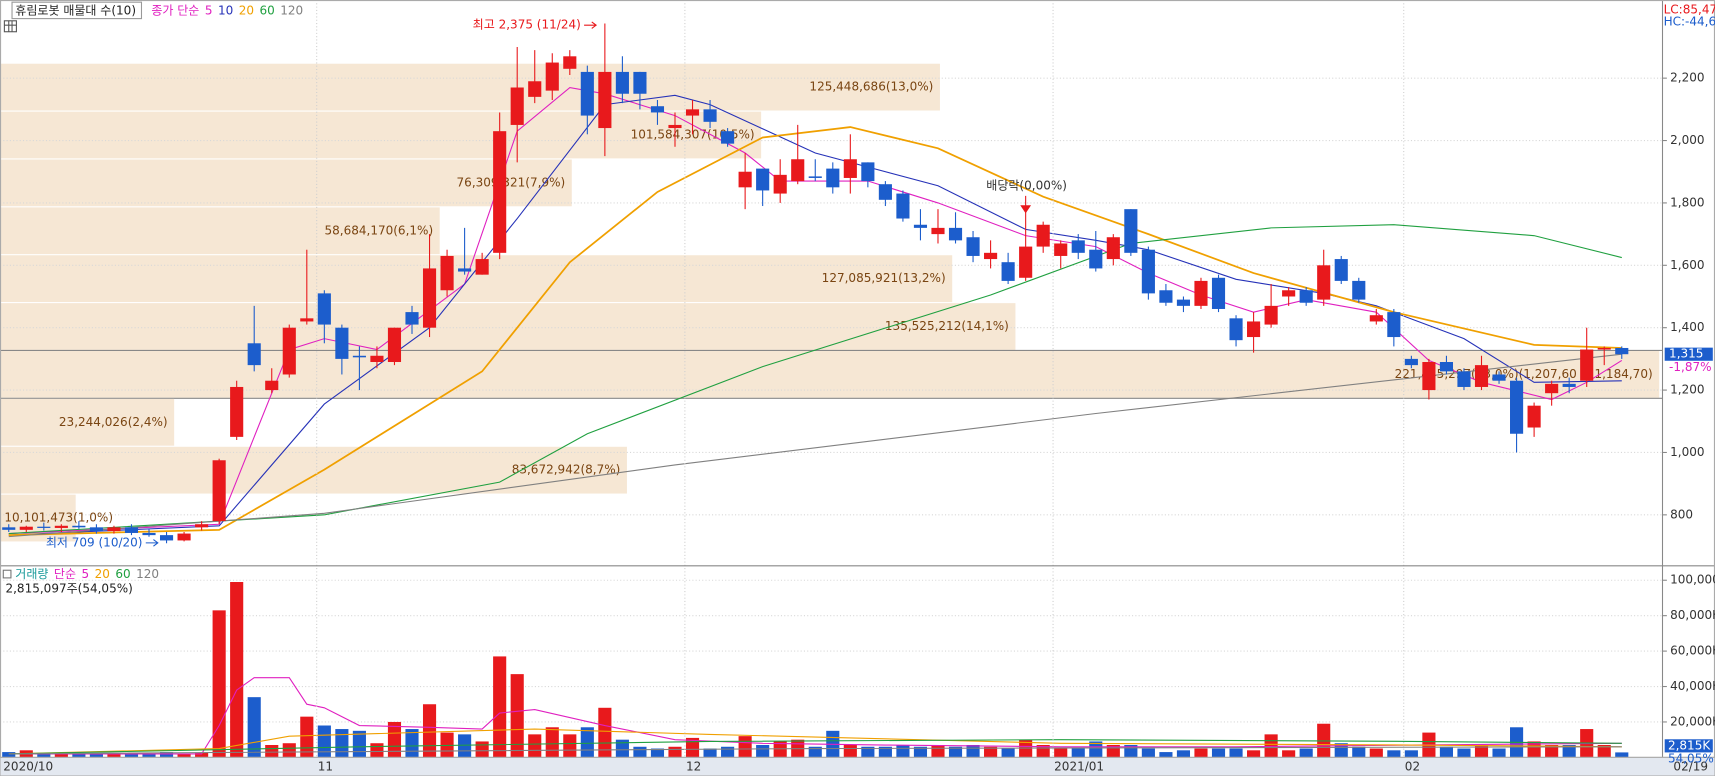 This screenshot has height=776, width=1715. Describe the element at coordinates (1688, 379) in the screenshot. I see `right-axis-bg` at that location.